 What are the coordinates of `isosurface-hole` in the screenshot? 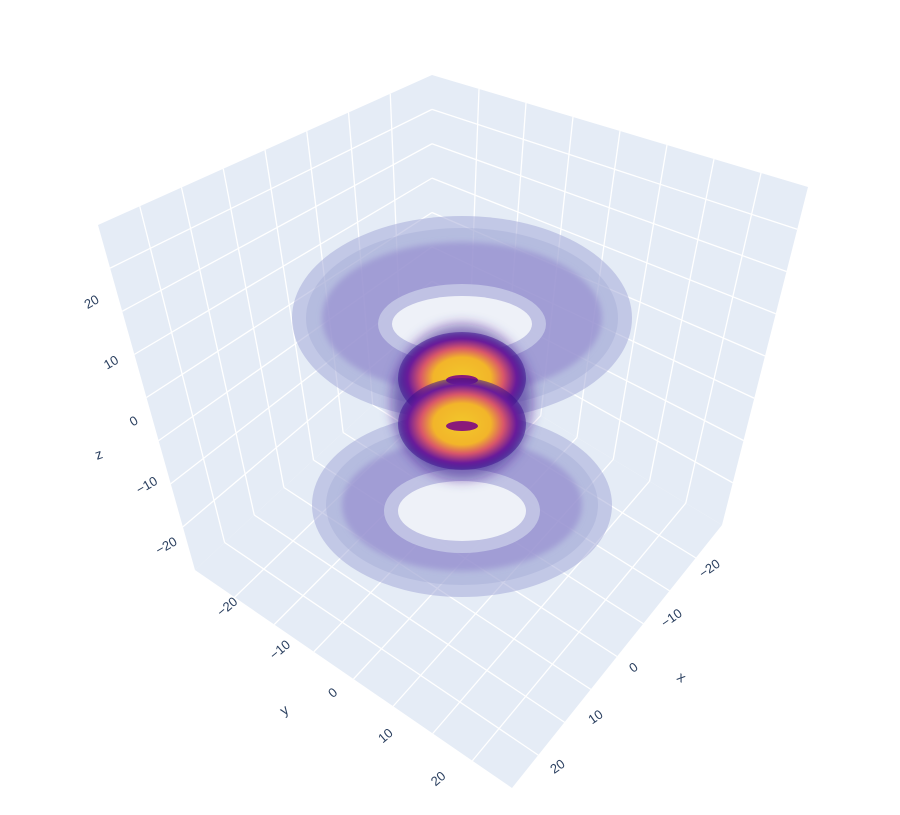 It's located at (462, 511).